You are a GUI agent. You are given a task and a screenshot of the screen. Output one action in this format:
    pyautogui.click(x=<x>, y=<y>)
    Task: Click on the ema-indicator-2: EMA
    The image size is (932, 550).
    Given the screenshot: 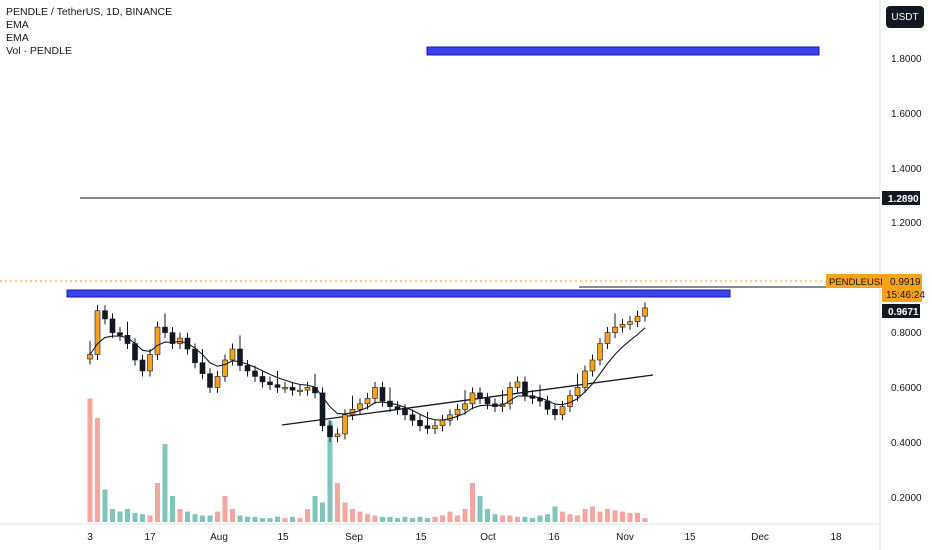 What is the action you would take?
    pyautogui.click(x=17, y=38)
    